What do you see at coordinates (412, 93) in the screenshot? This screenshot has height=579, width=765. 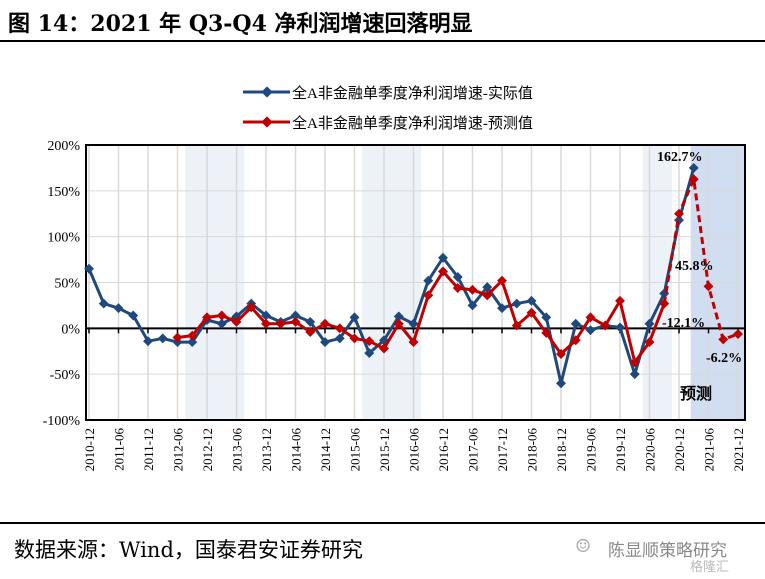 I see `legend-label: 全A非金融单季度净利润增速-实际值` at bounding box center [412, 93].